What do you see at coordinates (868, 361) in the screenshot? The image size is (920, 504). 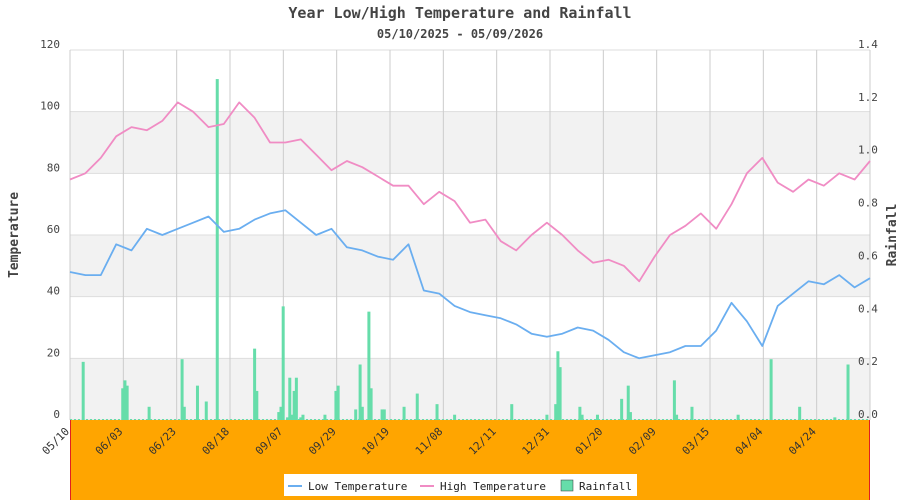 I see `y2-tick-label: 0.2` at bounding box center [868, 361].